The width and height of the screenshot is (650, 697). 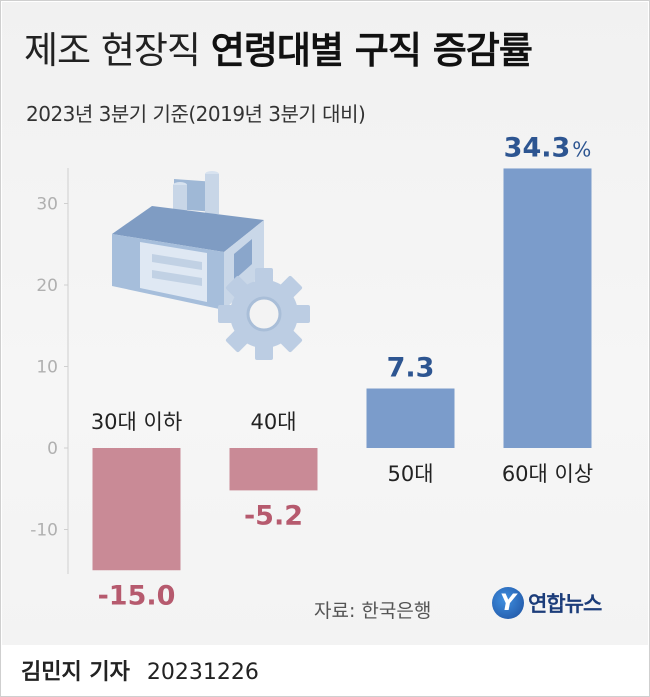 I want to click on category-label: 50대, so click(x=410, y=474).